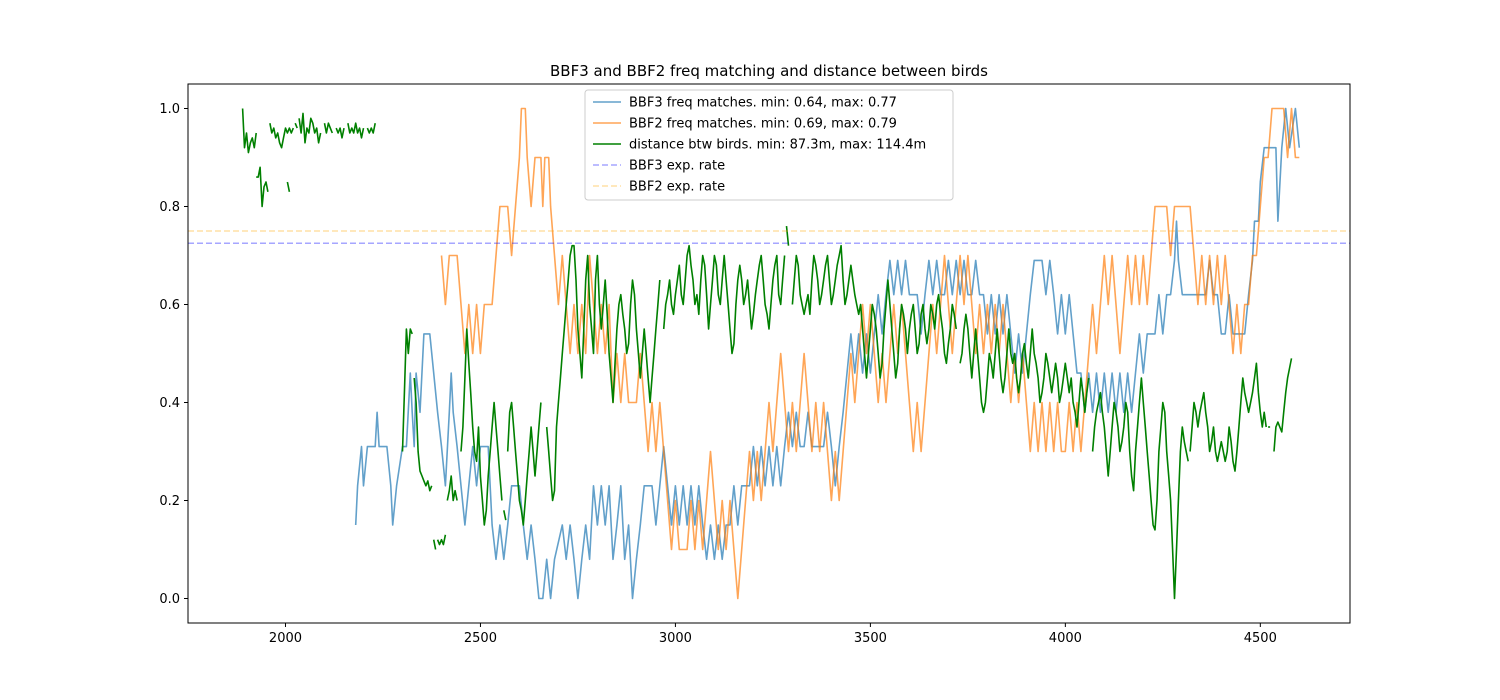  What do you see at coordinates (169, 501) in the screenshot?
I see `y-tick-label: 0.2` at bounding box center [169, 501].